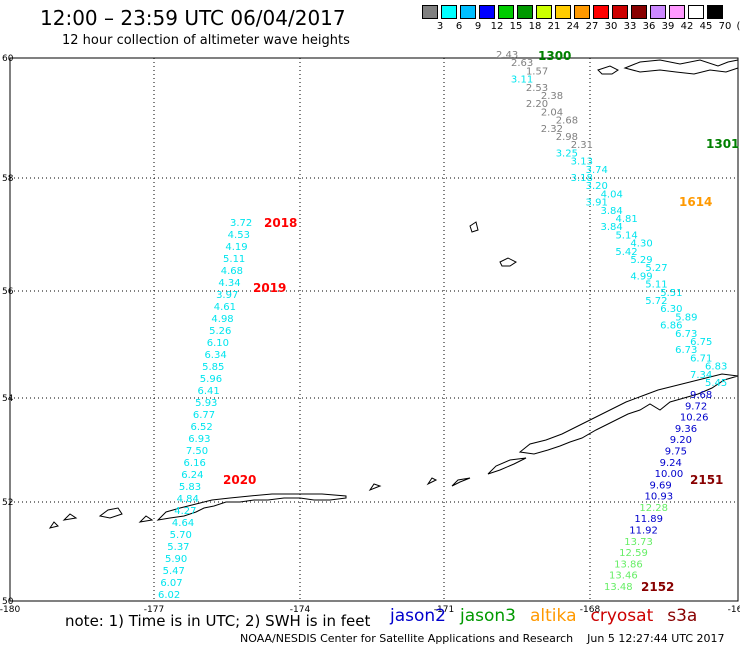  What do you see at coordinates (554, 26) in the screenshot?
I see `legend-label: 21` at bounding box center [554, 26].